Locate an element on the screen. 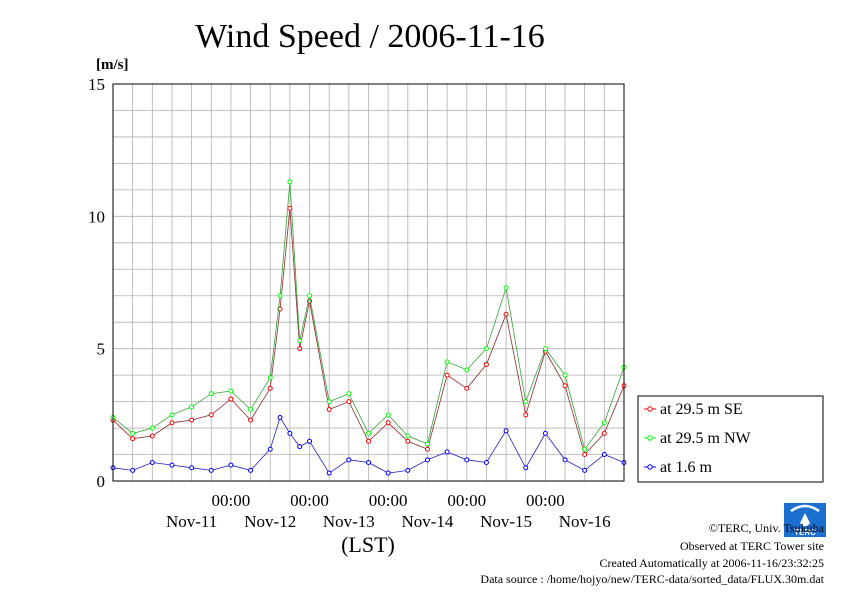 Image resolution: width=842 pixels, height=595 pixels. credit-observed: Observed at TERC Tower site is located at coordinates (752, 546).